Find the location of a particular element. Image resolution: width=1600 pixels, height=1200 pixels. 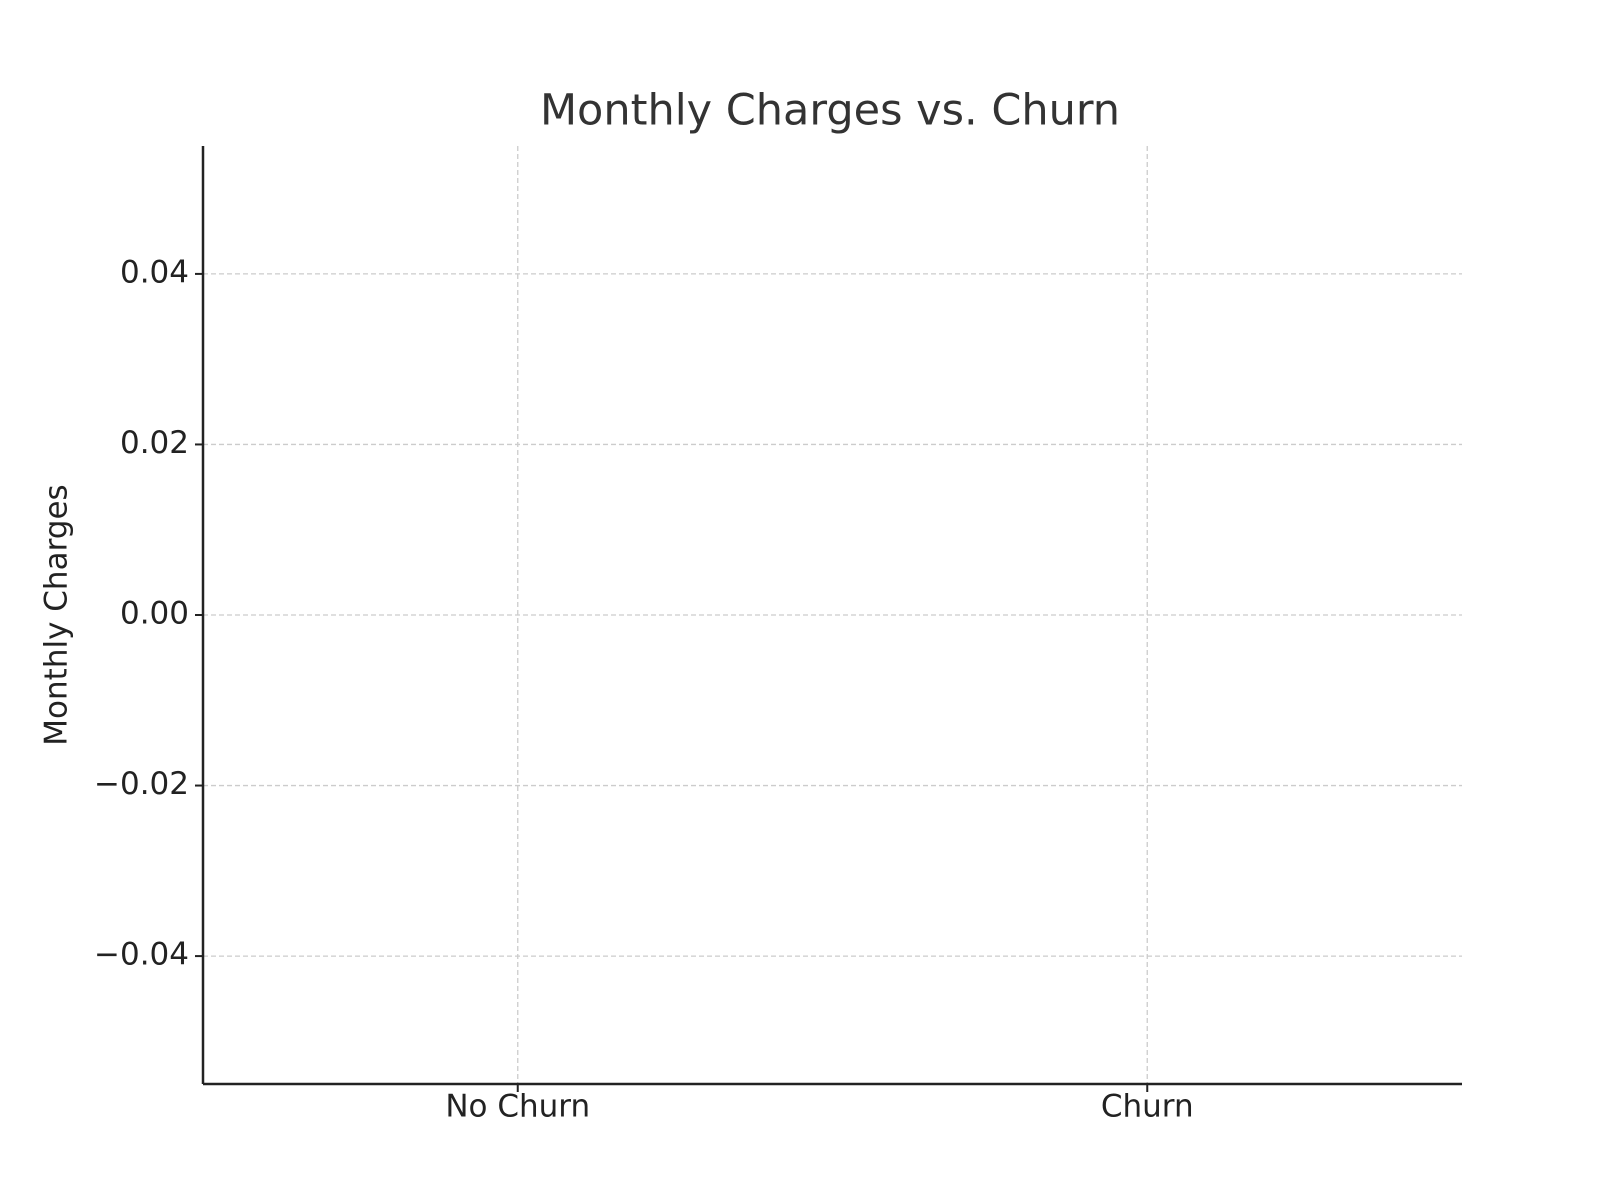

y-tick-label: −0.02 is located at coordinates (141, 784).